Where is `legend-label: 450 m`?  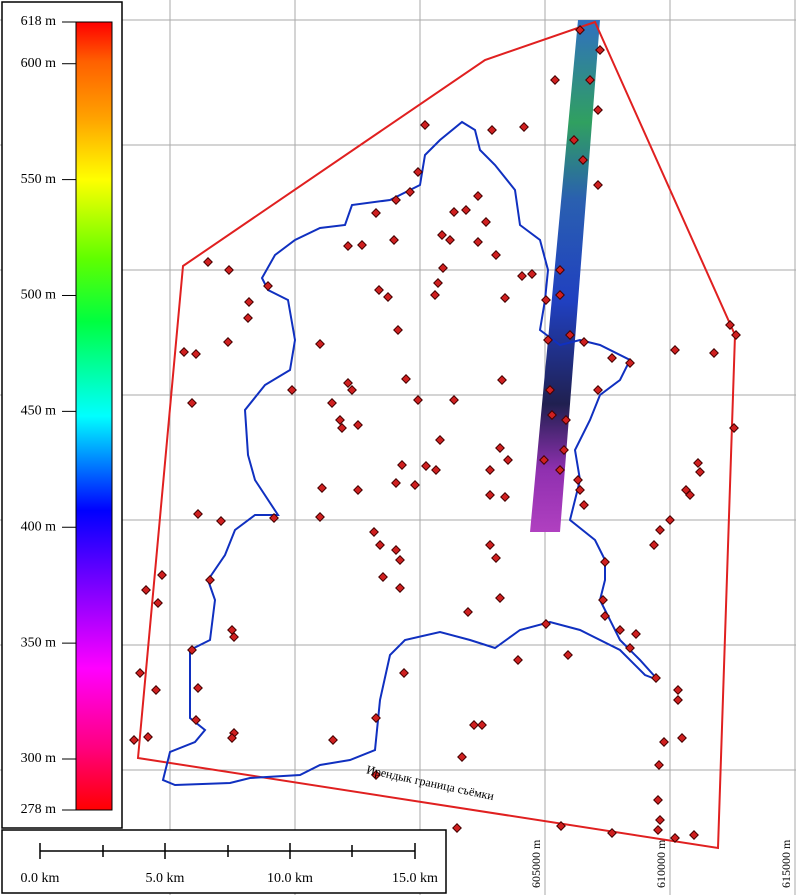
legend-label: 450 m is located at coordinates (39, 411).